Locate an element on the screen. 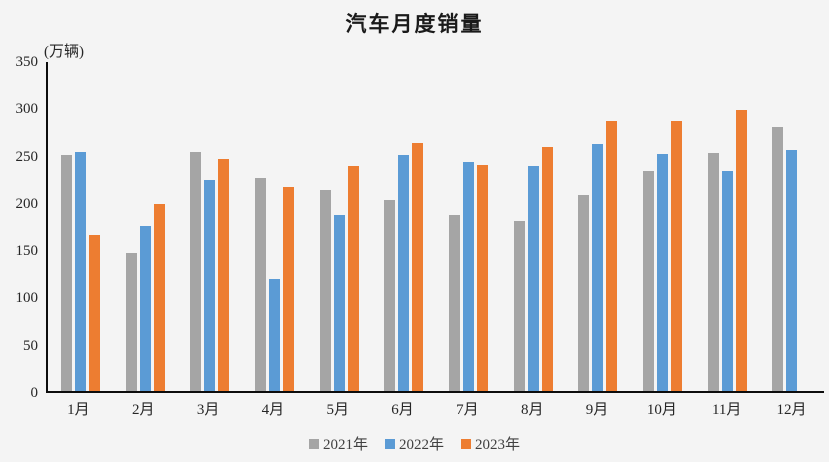 This screenshot has width=829, height=462. bar-group-7月 is located at coordinates (468, 226).